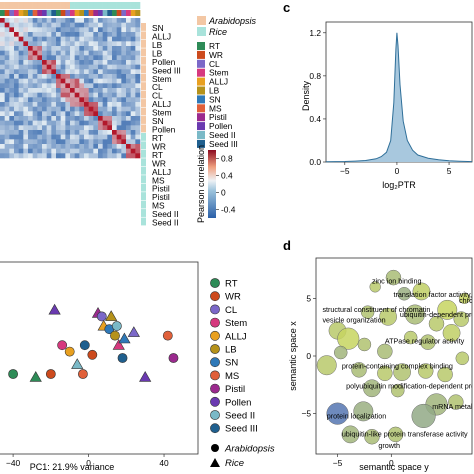  I want to click on tissue-legend-label: ALLJ, so click(218, 82).